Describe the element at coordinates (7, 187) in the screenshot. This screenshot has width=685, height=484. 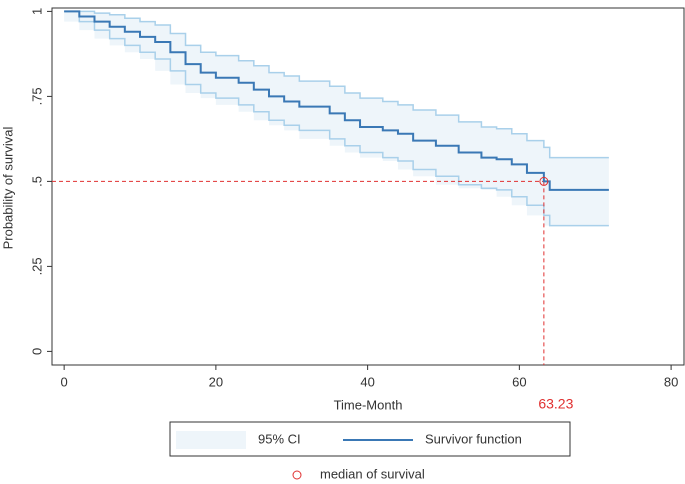
I see `y-axis-label: Probability of survival` at that location.